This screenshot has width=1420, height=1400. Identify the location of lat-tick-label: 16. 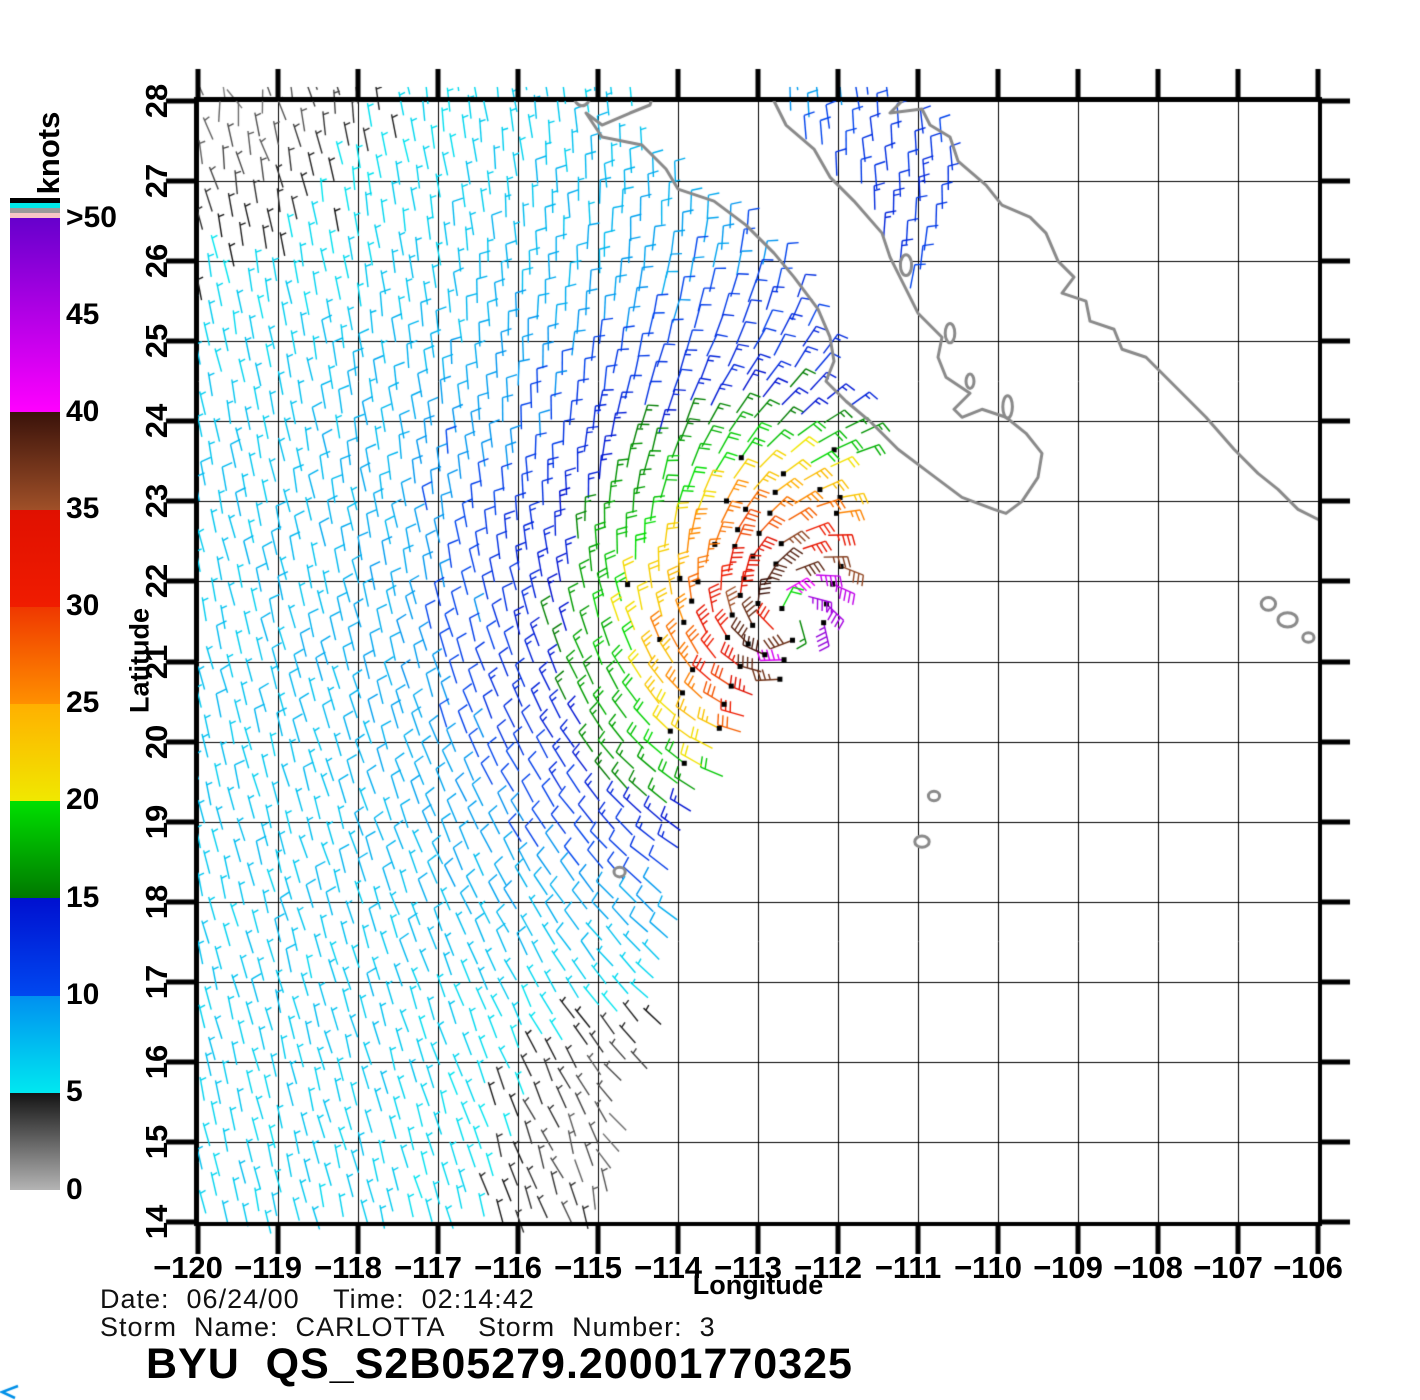
(156, 1062).